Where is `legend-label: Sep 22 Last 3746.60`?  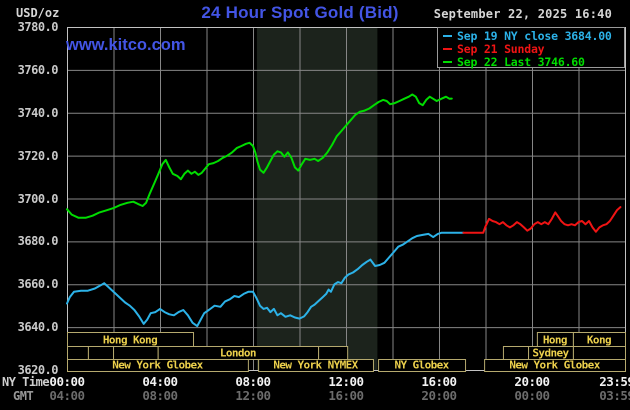 legend-label: Sep 22 Last 3746.60 is located at coordinates (521, 61).